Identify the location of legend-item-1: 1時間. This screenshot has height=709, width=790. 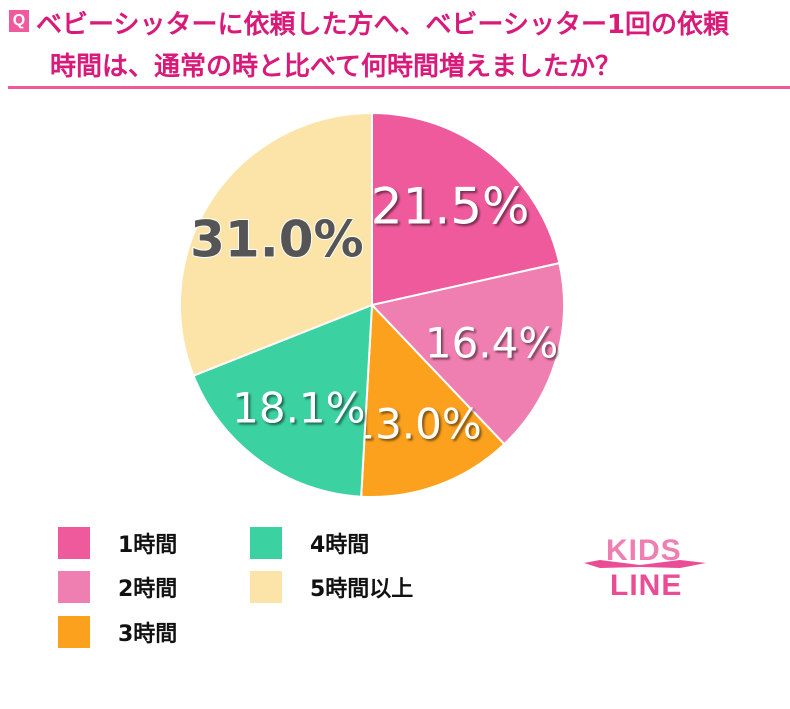
(117, 543).